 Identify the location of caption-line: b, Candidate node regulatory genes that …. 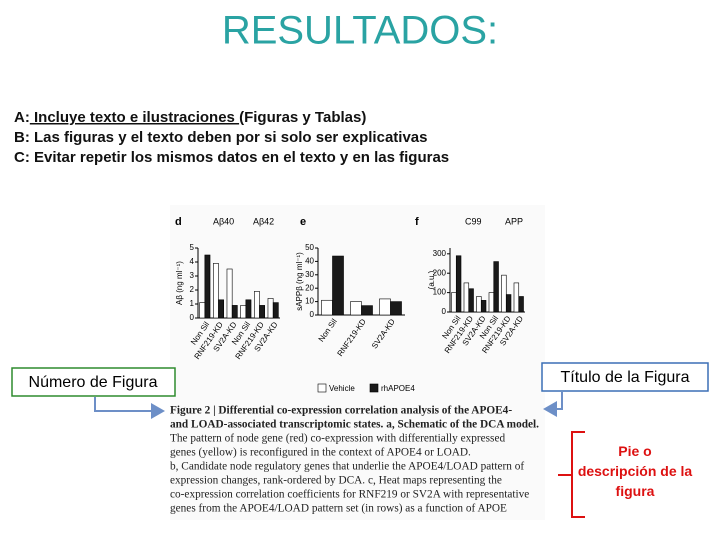
(347, 467).